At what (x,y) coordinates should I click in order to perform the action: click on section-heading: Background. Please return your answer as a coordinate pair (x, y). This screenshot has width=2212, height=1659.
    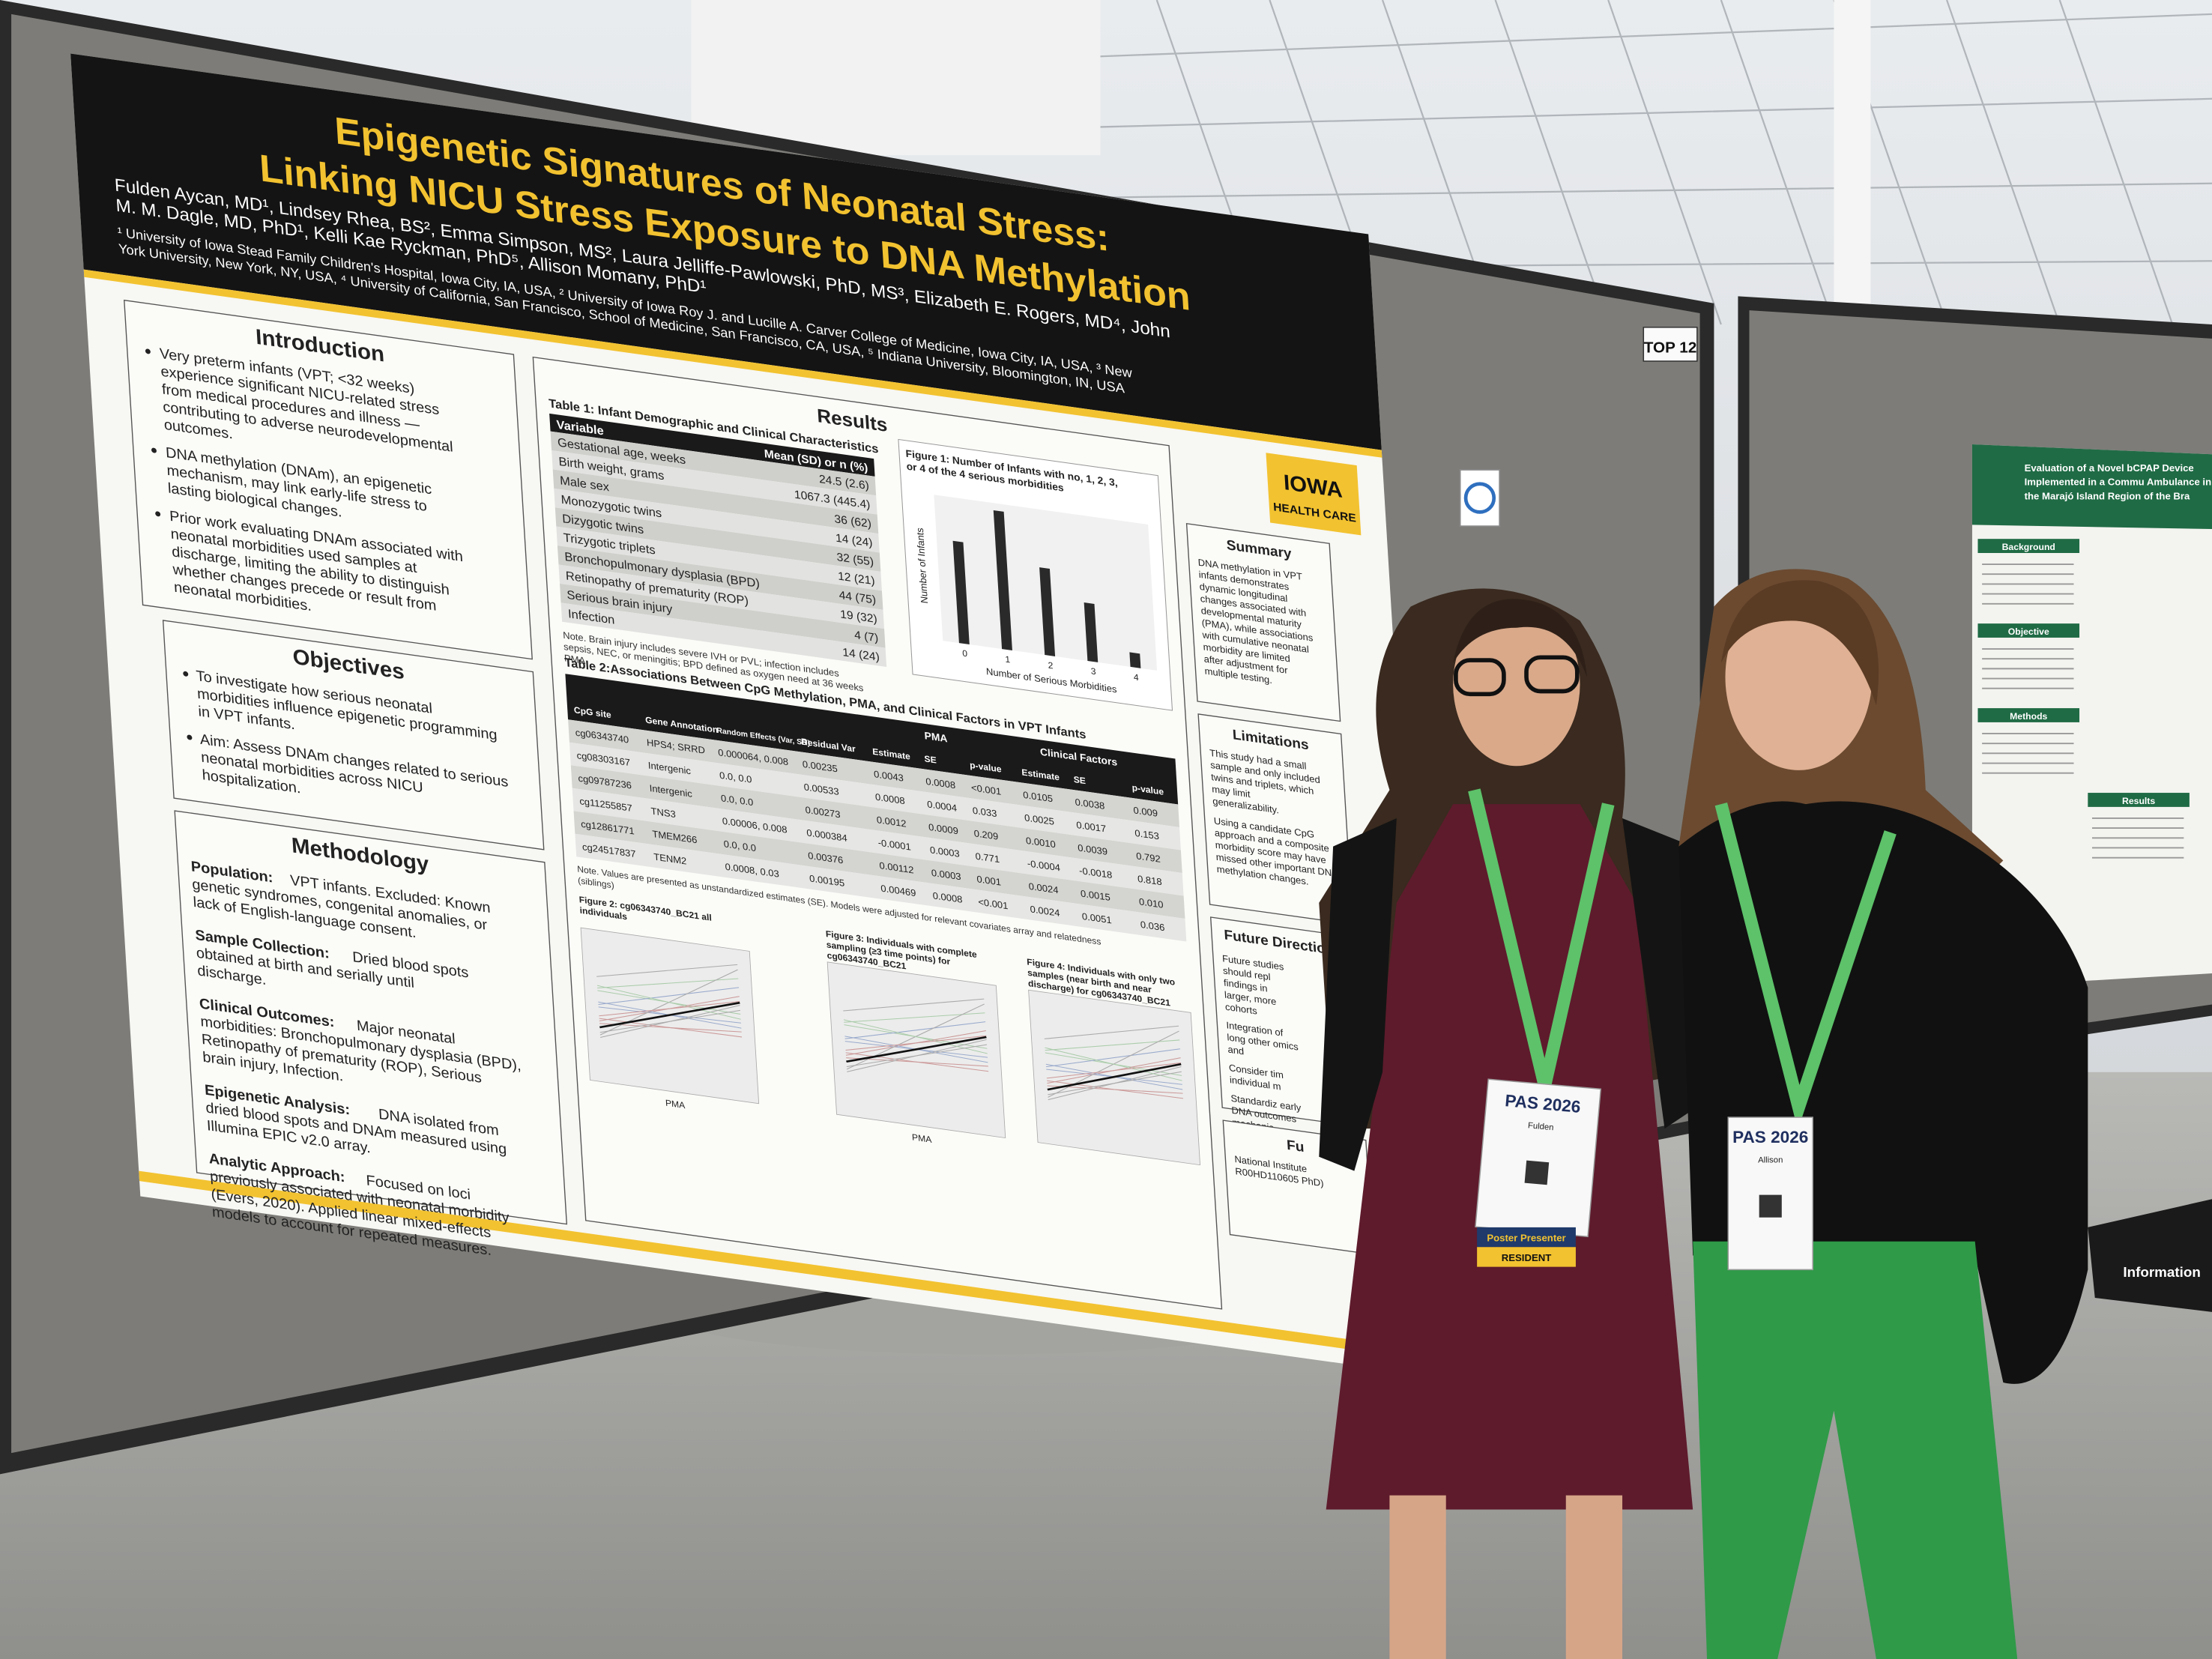
    Looking at the image, I should click on (2029, 547).